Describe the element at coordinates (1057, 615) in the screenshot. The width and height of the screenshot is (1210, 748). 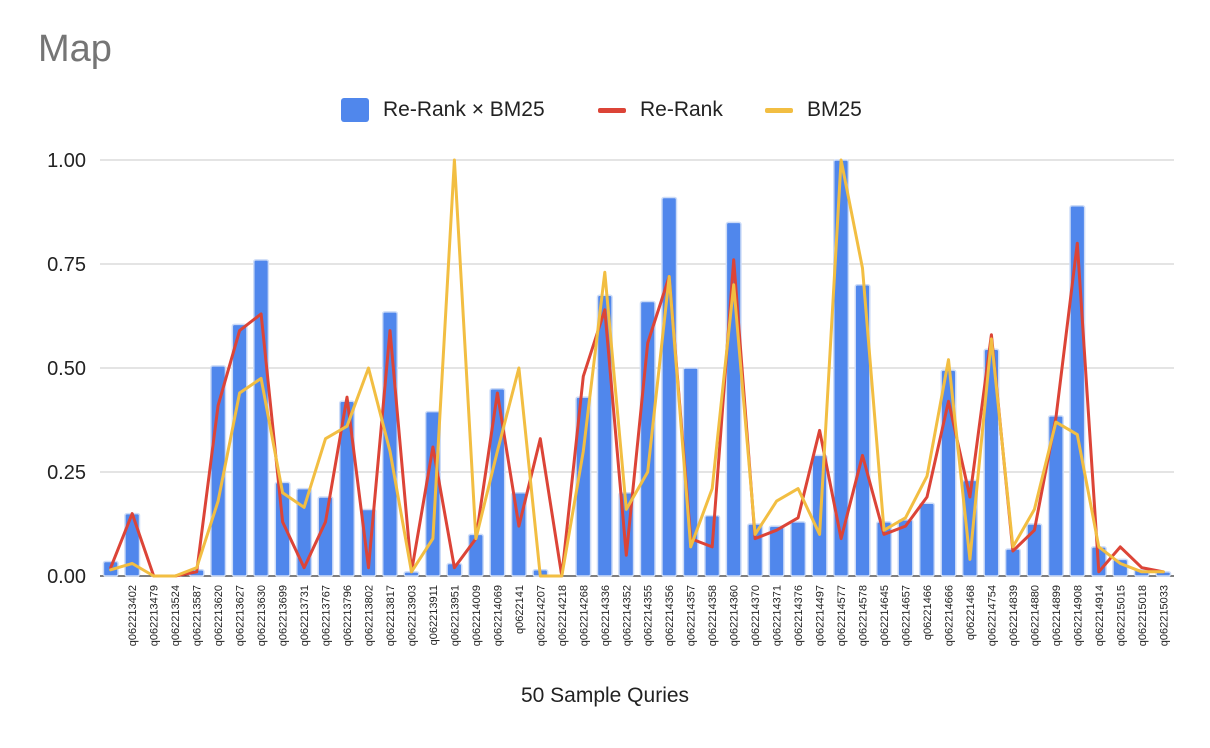
I see `x-tick-label: q062214899` at that location.